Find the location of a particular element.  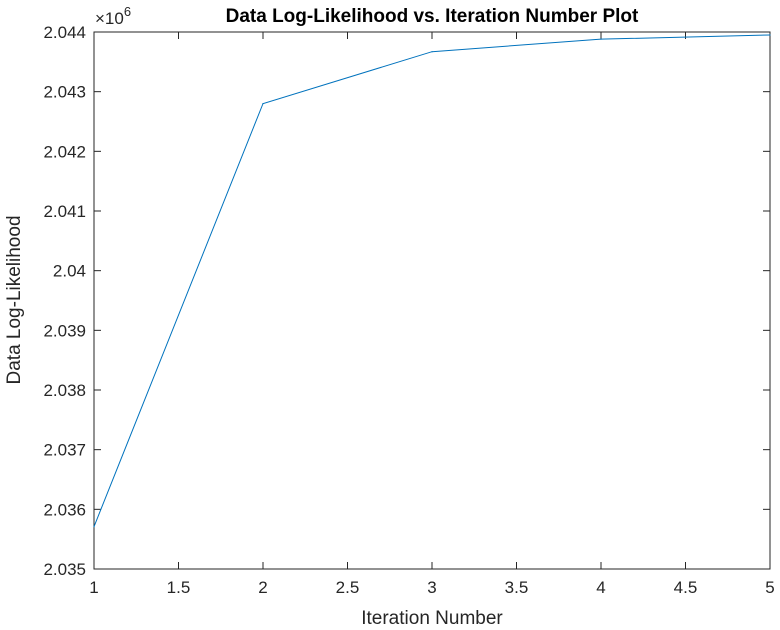

y-tick-label: 2.04 is located at coordinates (69, 271).